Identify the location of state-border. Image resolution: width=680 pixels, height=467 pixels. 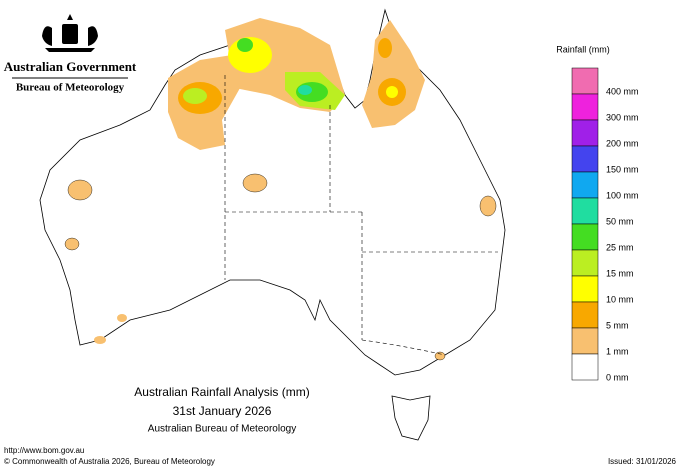
(403, 347).